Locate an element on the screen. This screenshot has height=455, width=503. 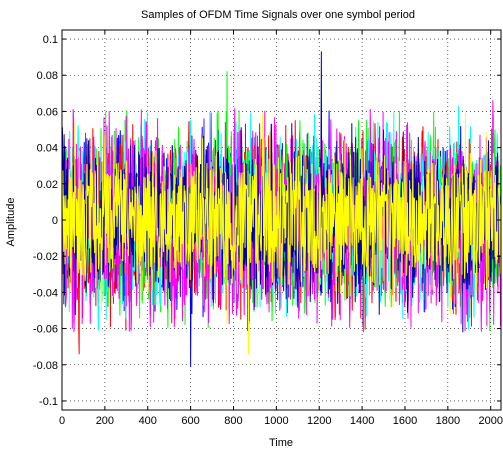
y-tick-label: -0.02 is located at coordinates (45, 257).